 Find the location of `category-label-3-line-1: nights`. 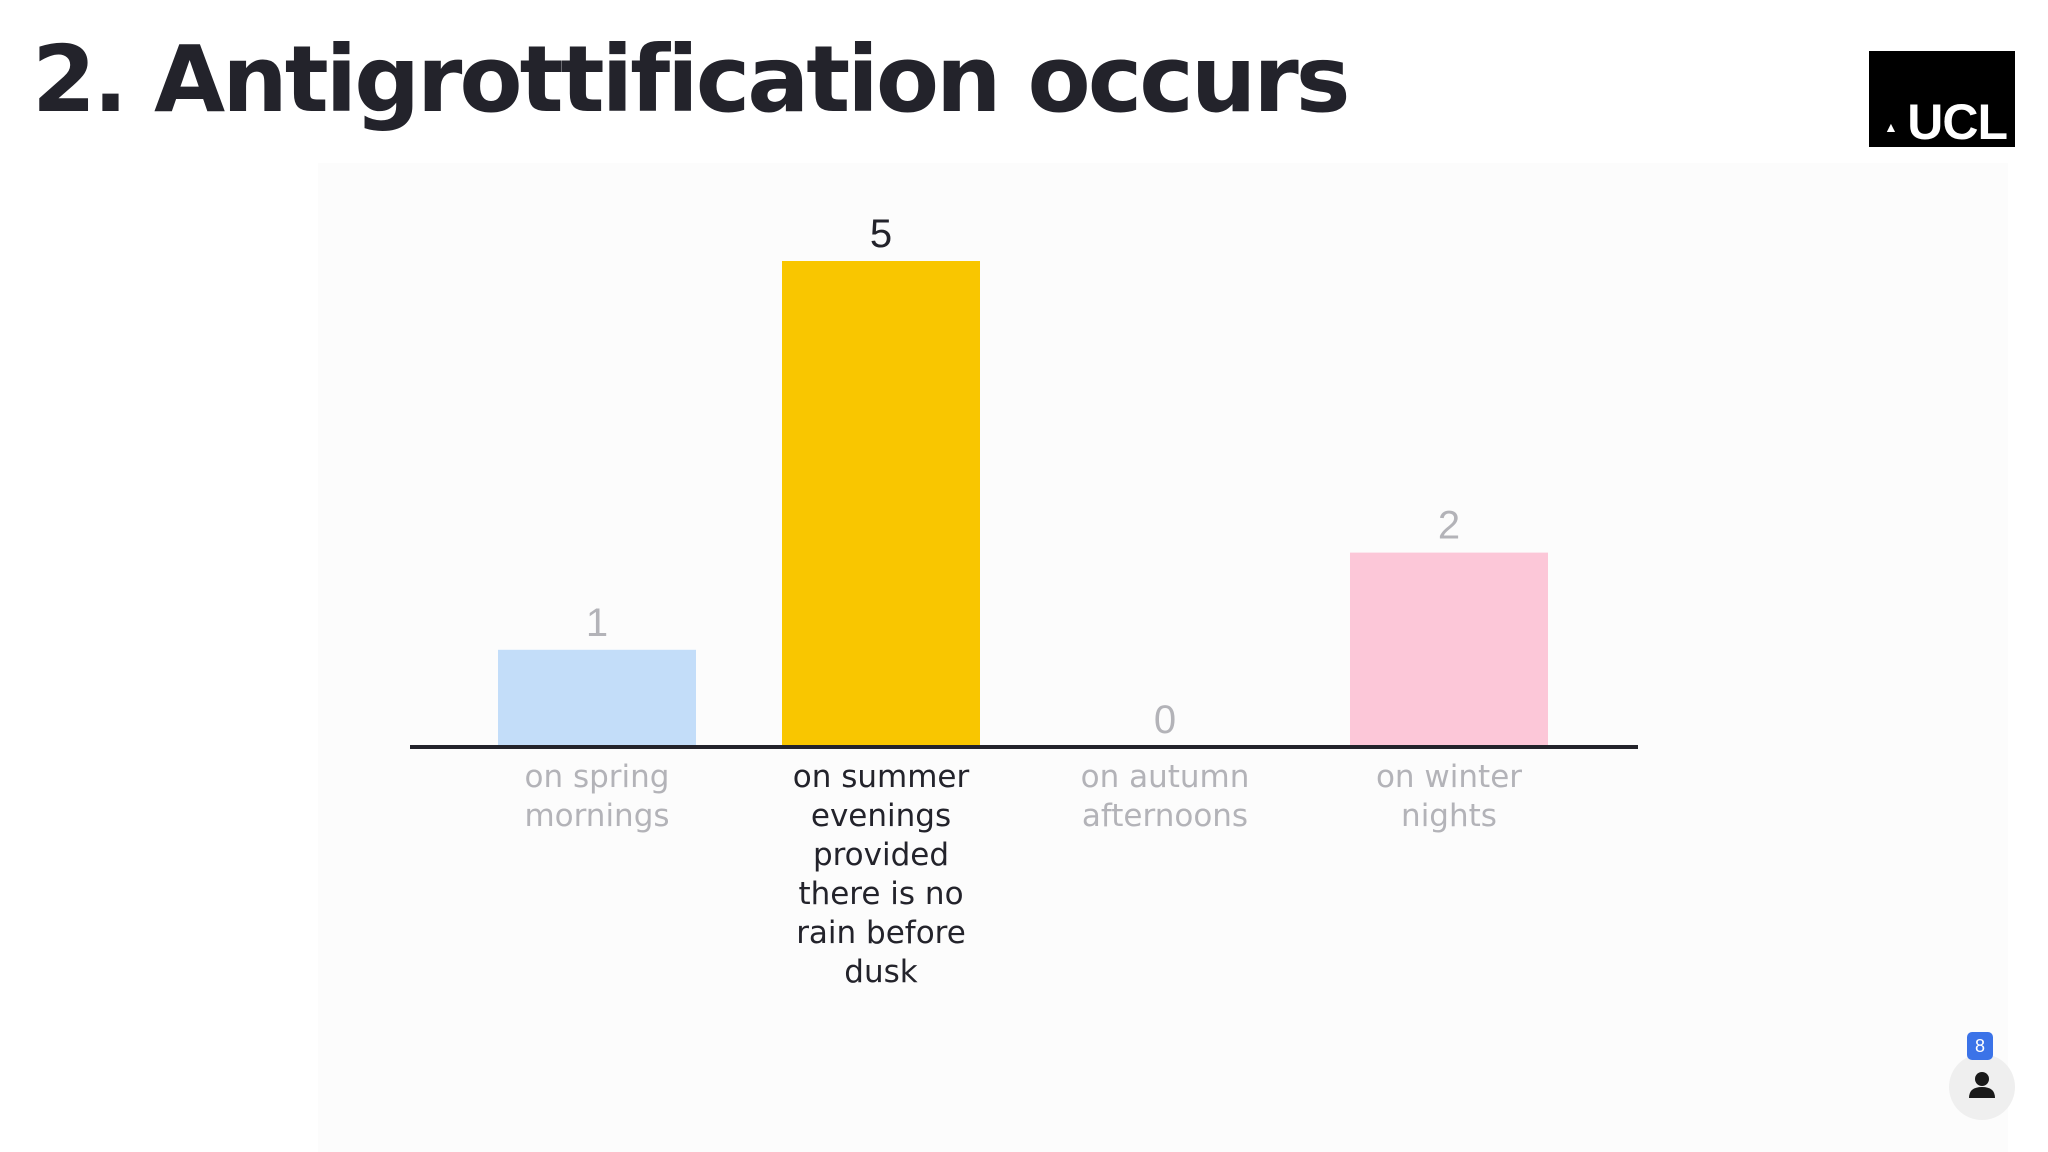

category-label-3-line-1: nights is located at coordinates (1449, 816).